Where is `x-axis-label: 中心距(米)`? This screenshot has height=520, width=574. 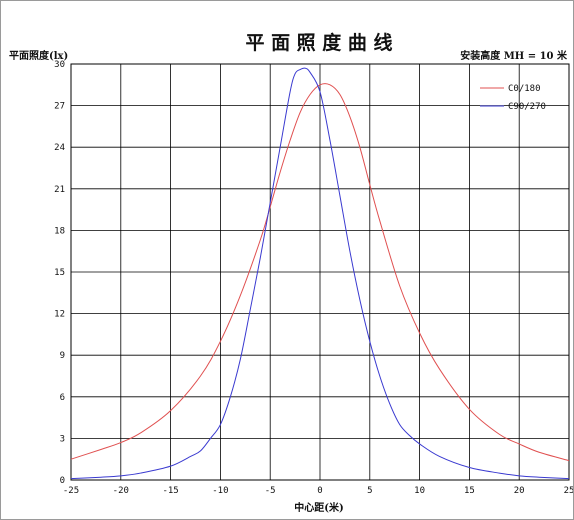 x-axis-label: 中心距(米) is located at coordinates (318, 507).